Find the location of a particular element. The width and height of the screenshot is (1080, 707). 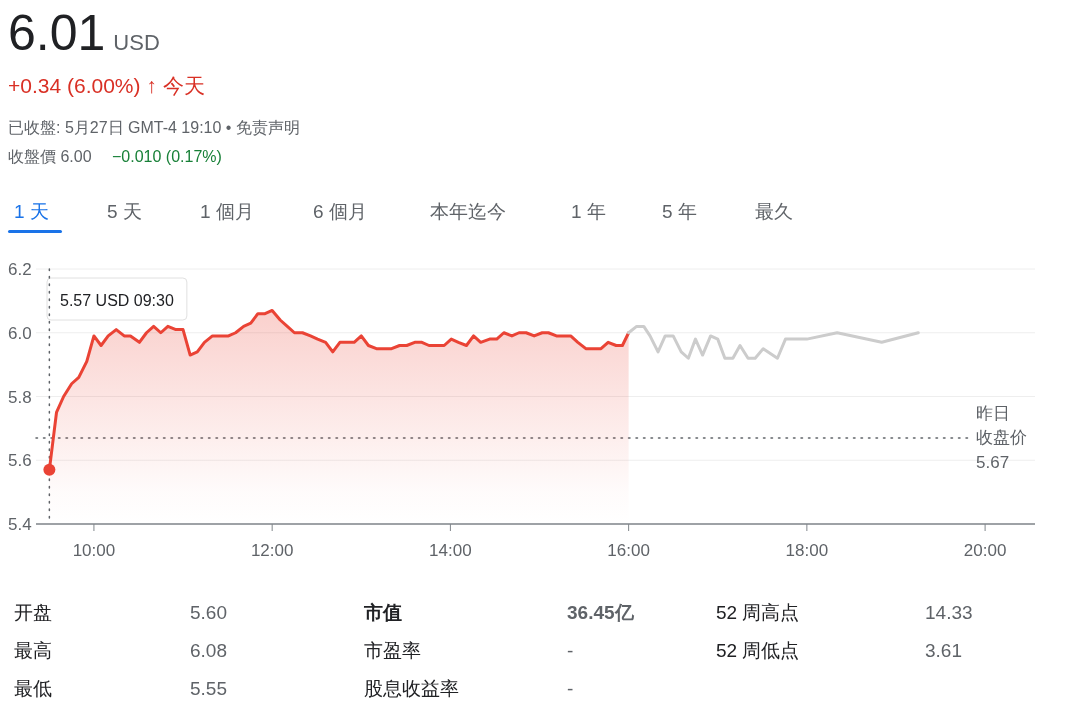

annotation: 14.33 is located at coordinates (949, 612).